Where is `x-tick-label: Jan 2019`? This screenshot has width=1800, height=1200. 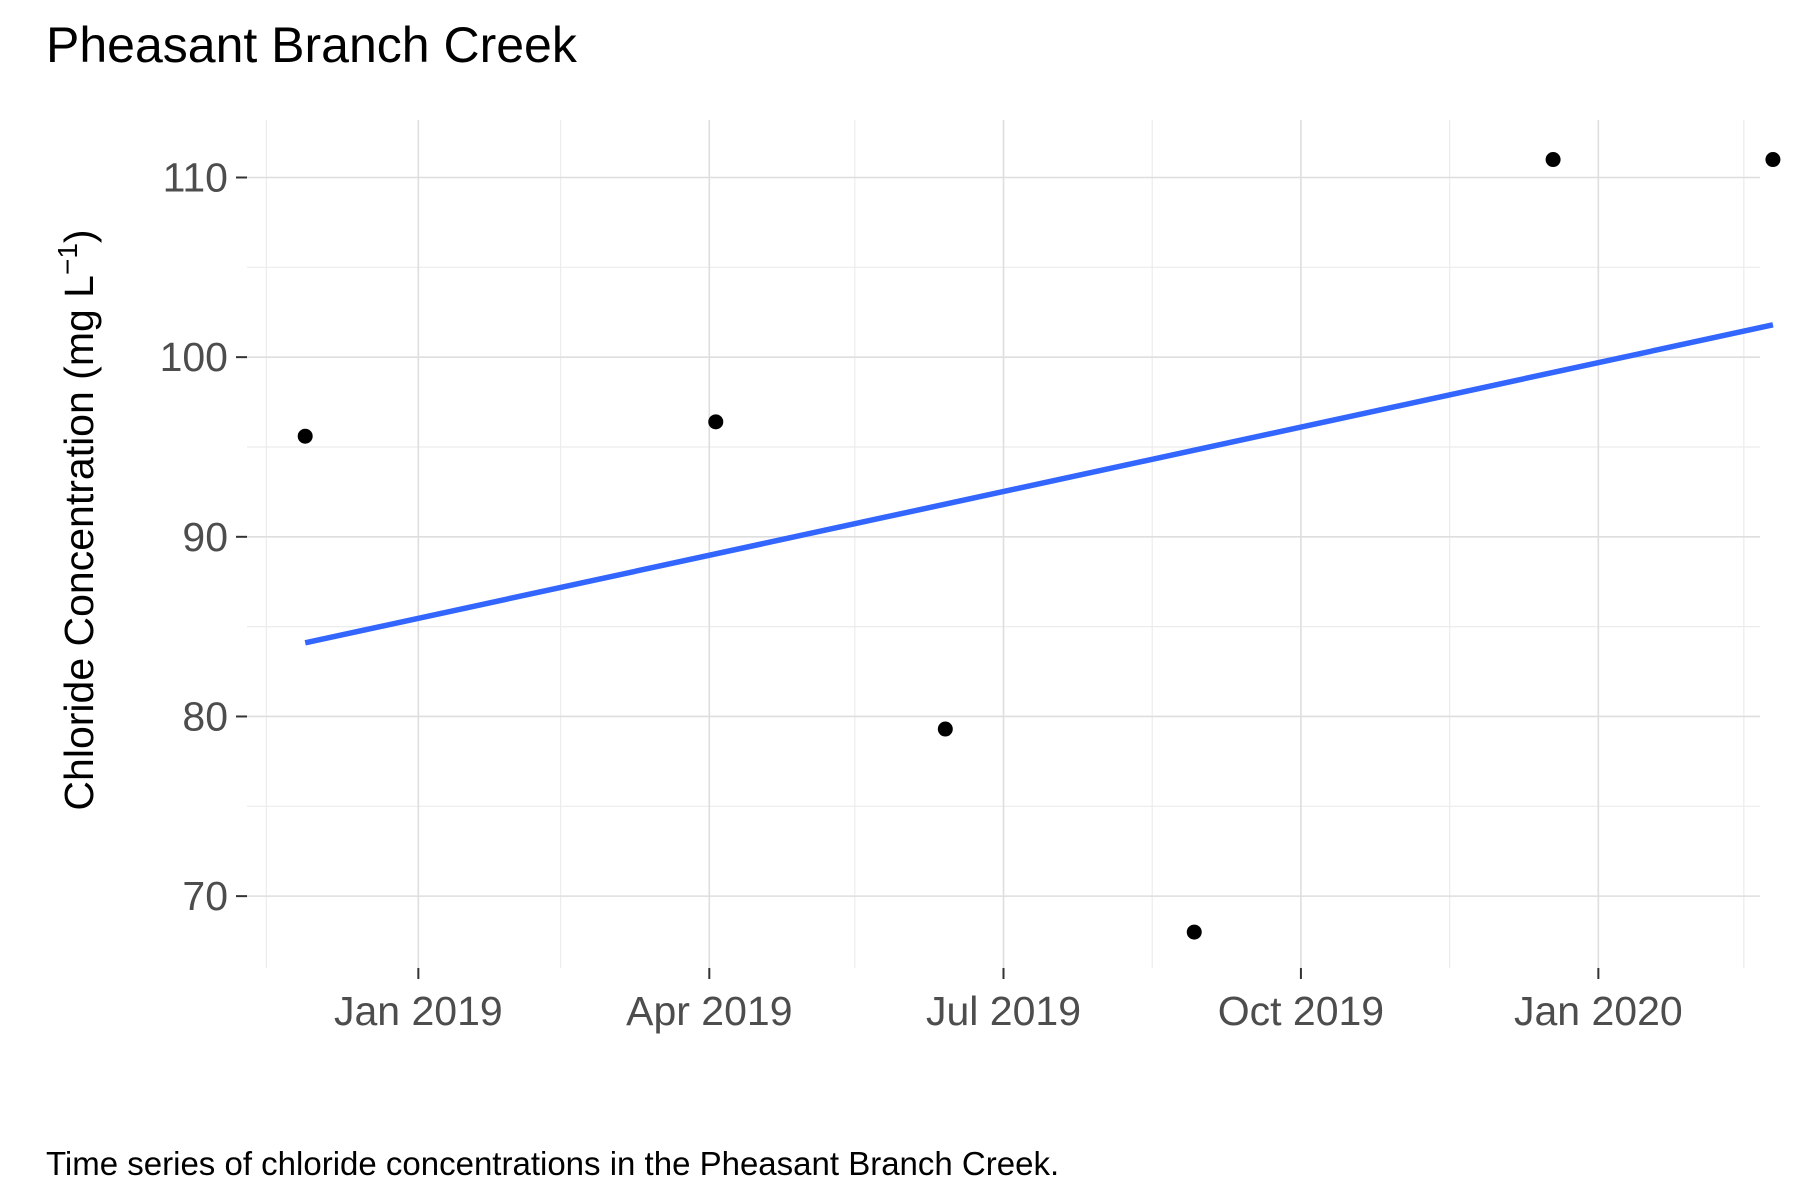 x-tick-label: Jan 2019 is located at coordinates (418, 1011).